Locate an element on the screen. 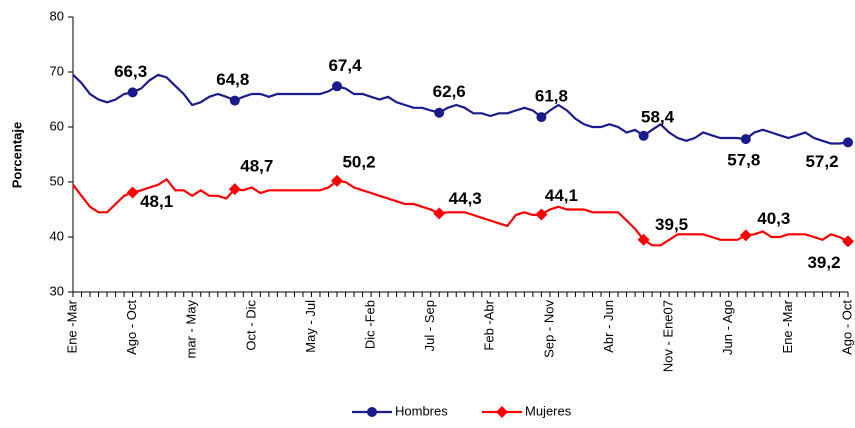  y-axis-label: Porcentaje is located at coordinates (16, 155).